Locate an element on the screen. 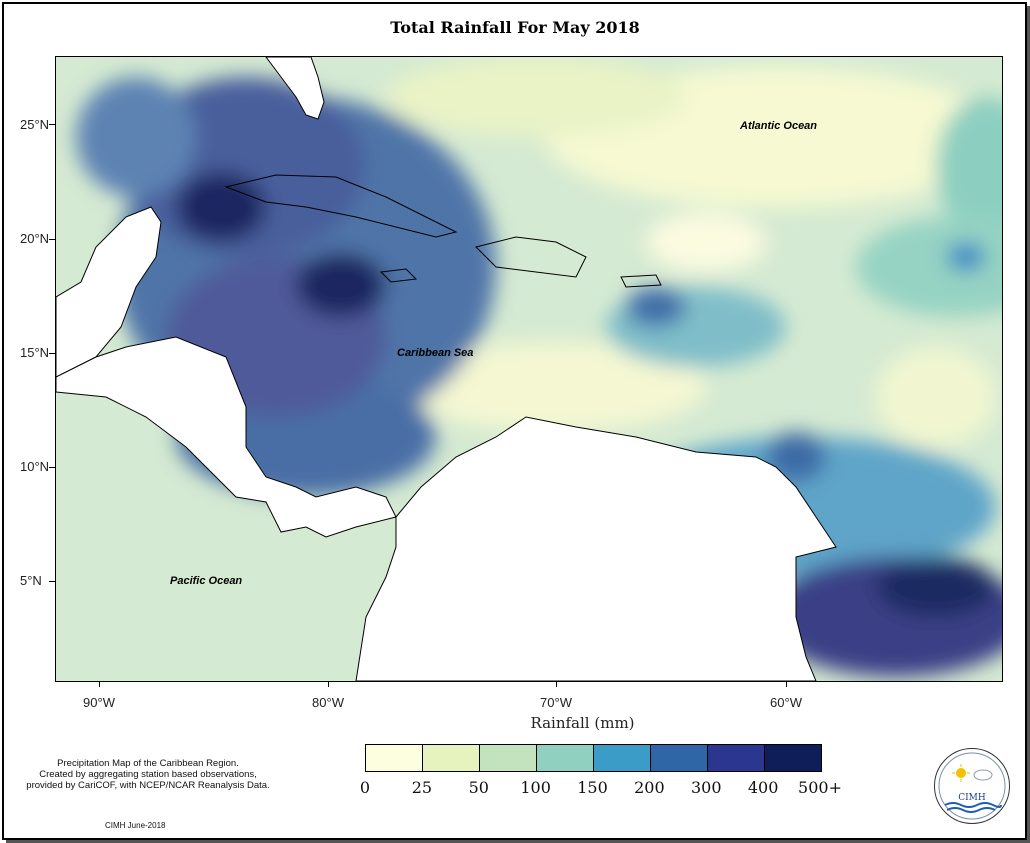  rain-zone-caribbean-dry is located at coordinates (556, 387).